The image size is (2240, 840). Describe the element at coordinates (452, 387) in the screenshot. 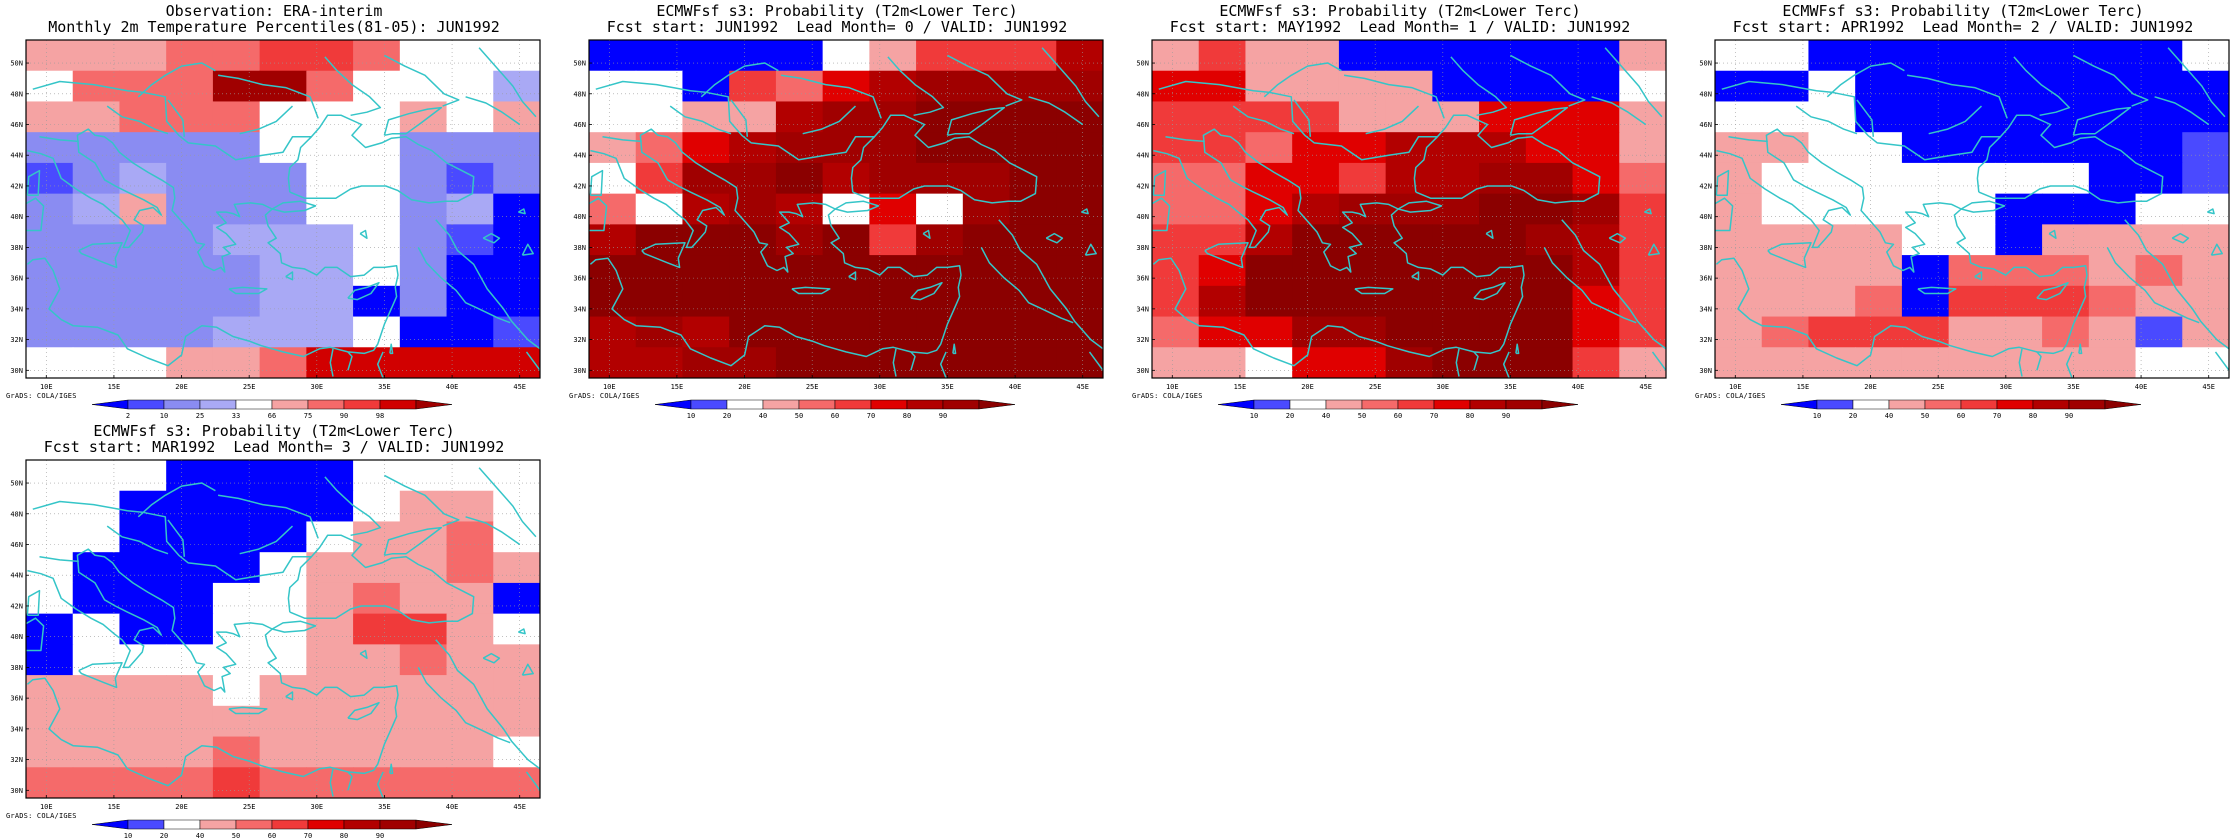

I see `lon-tick-label: 40E` at that location.